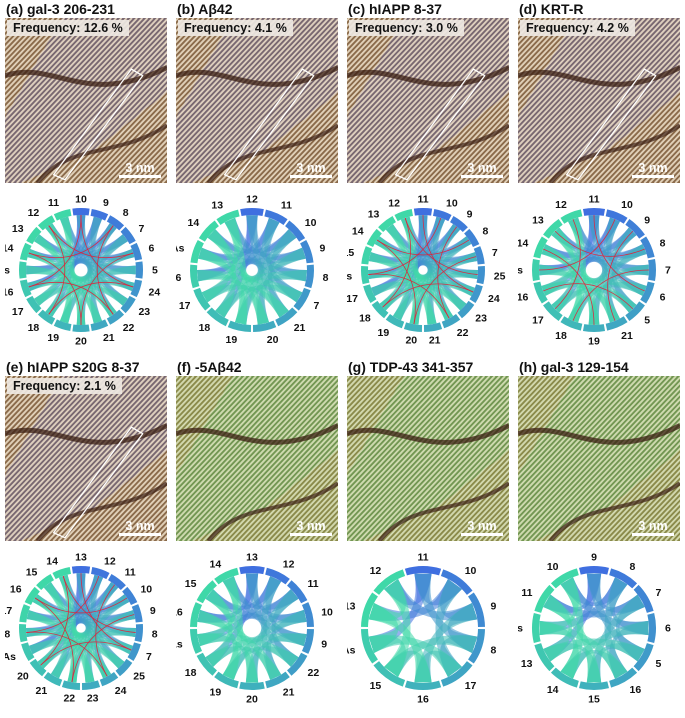 This screenshot has height=718, width=685. Describe the element at coordinates (9, 249) in the screenshot. I see `chord-label: 14` at that location.